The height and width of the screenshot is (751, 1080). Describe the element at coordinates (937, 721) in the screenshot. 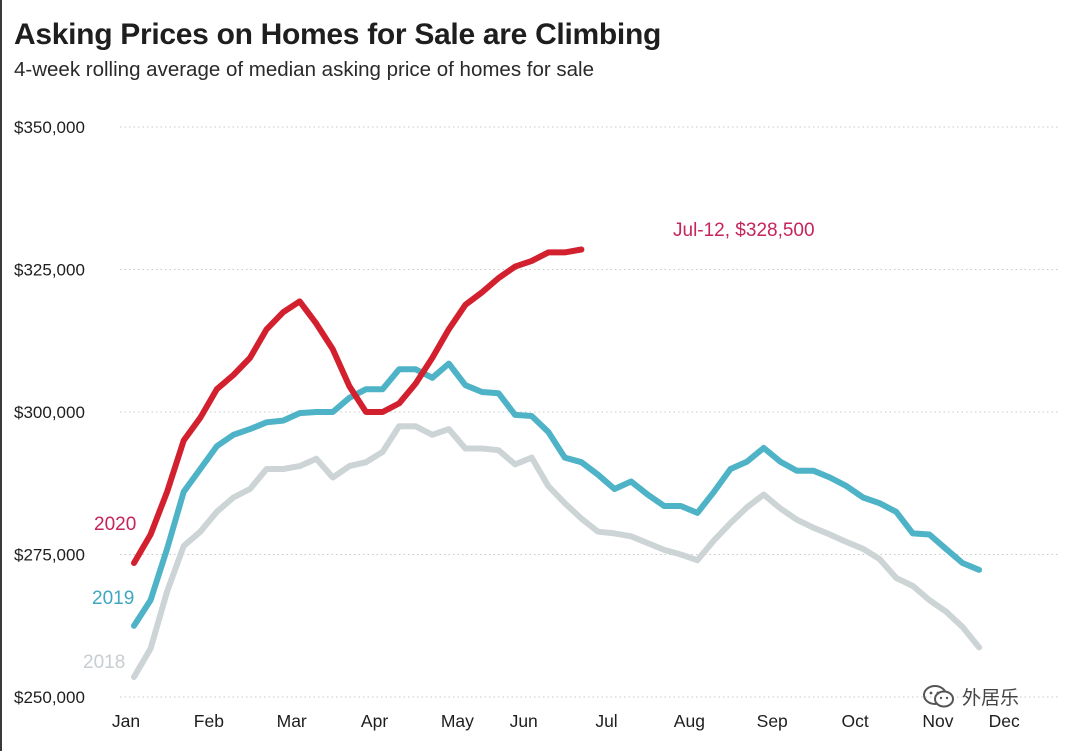

I see `x-tick-label: Nov` at that location.